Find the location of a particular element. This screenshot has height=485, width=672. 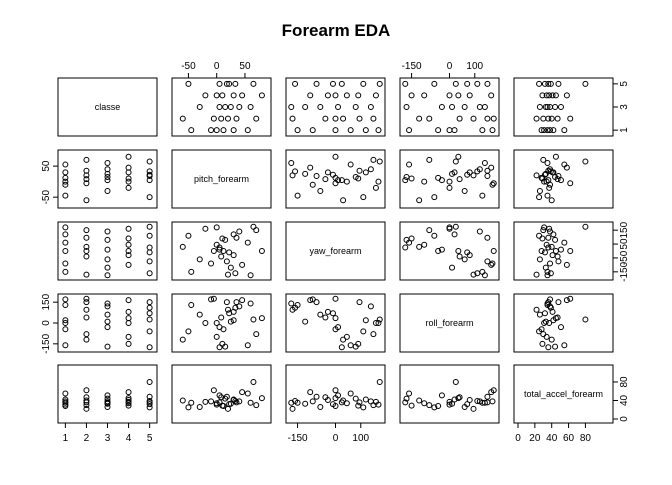

y-tick-label: 40 is located at coordinates (624, 400).